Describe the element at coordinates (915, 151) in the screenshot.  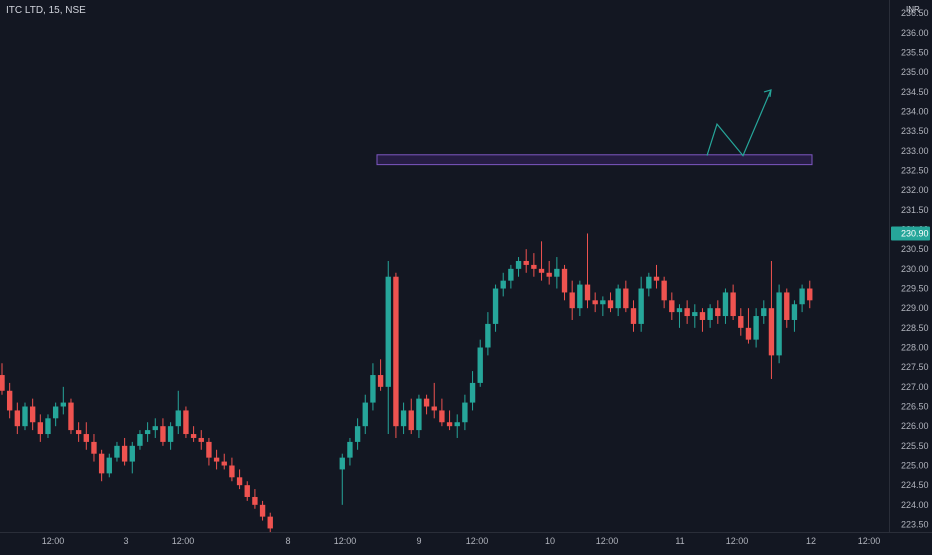
I see `price-tick-label: 233.00` at that location.